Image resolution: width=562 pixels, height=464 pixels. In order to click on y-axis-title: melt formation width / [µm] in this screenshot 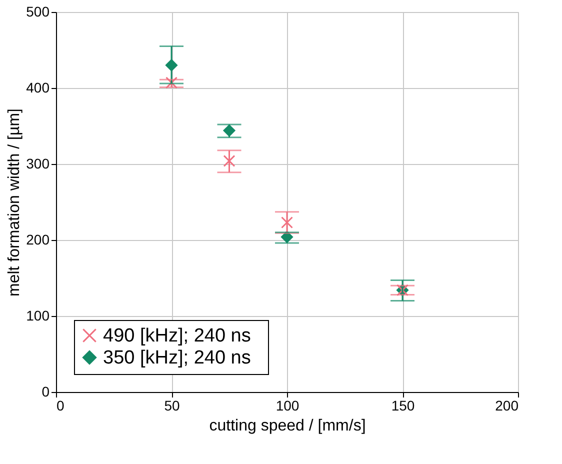, I will do `click(15, 202)`.